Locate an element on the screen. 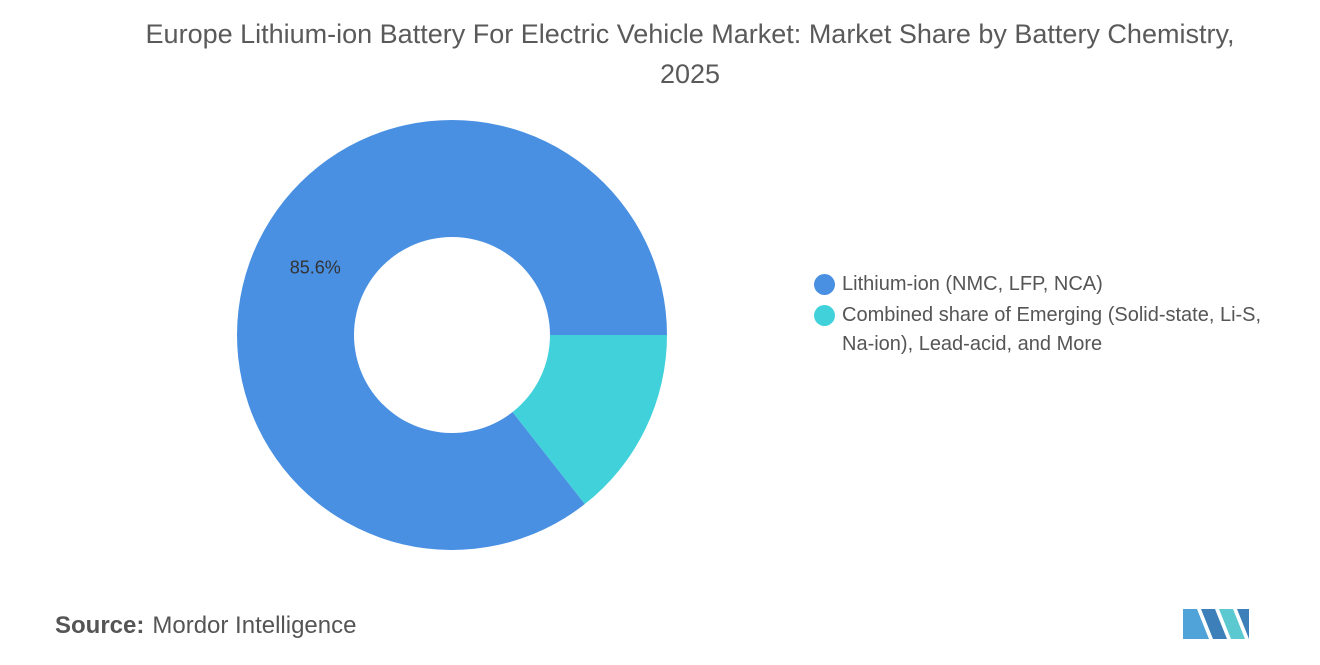 The image size is (1320, 665). logo is located at coordinates (1216, 624).